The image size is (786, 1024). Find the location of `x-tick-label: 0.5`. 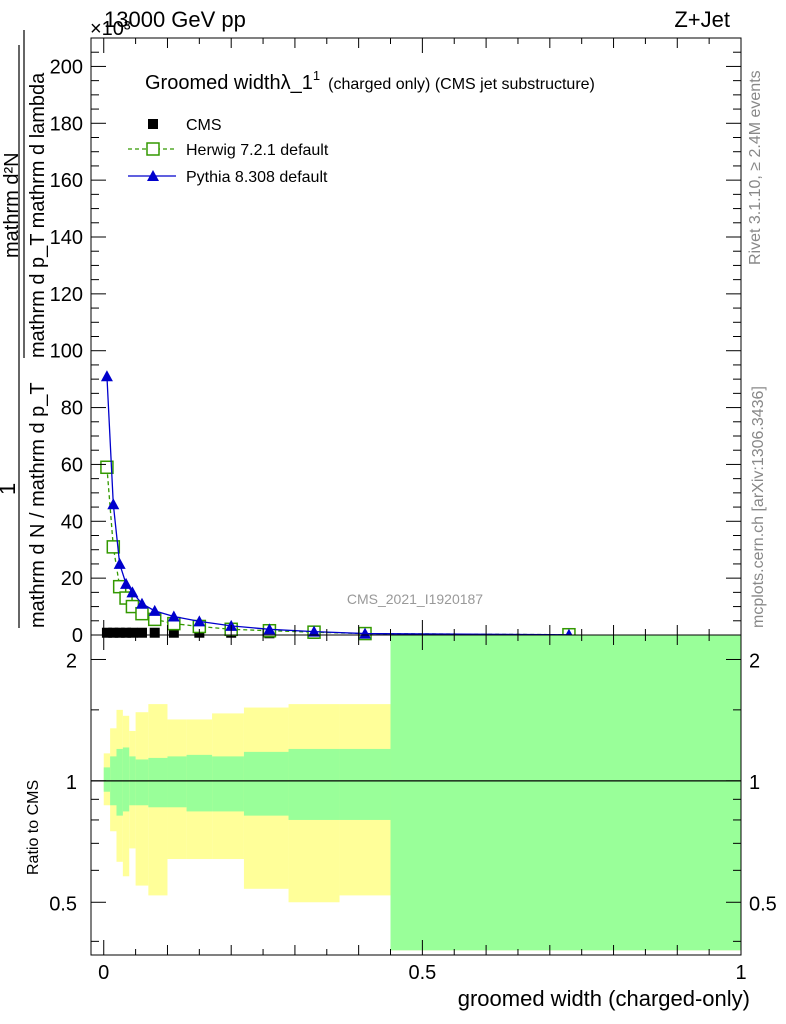

x-tick-label: 0.5 is located at coordinates (422, 973).